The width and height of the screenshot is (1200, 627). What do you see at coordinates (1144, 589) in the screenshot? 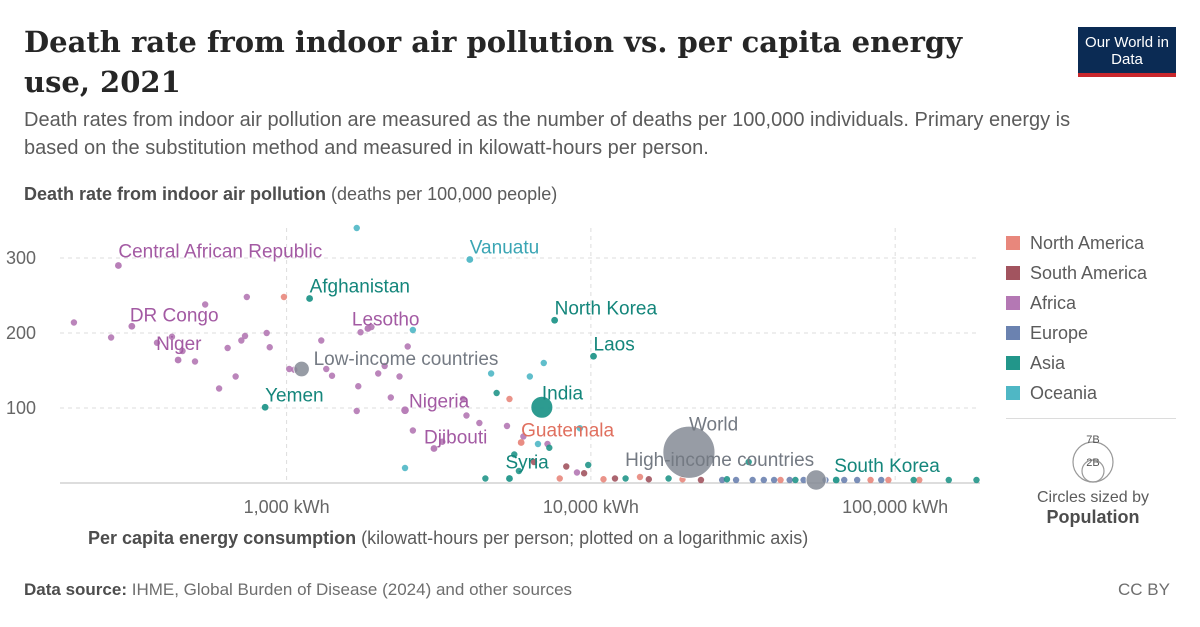
I see `license-link: CC BY` at bounding box center [1144, 589].